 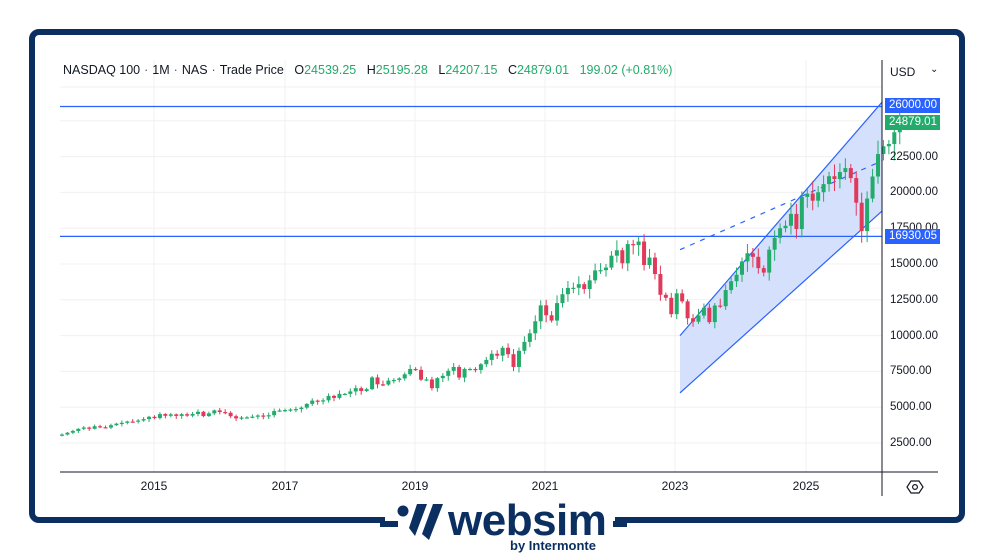 What do you see at coordinates (912, 236) in the screenshot?
I see `price-tag-16930: 16930.05` at bounding box center [912, 236].